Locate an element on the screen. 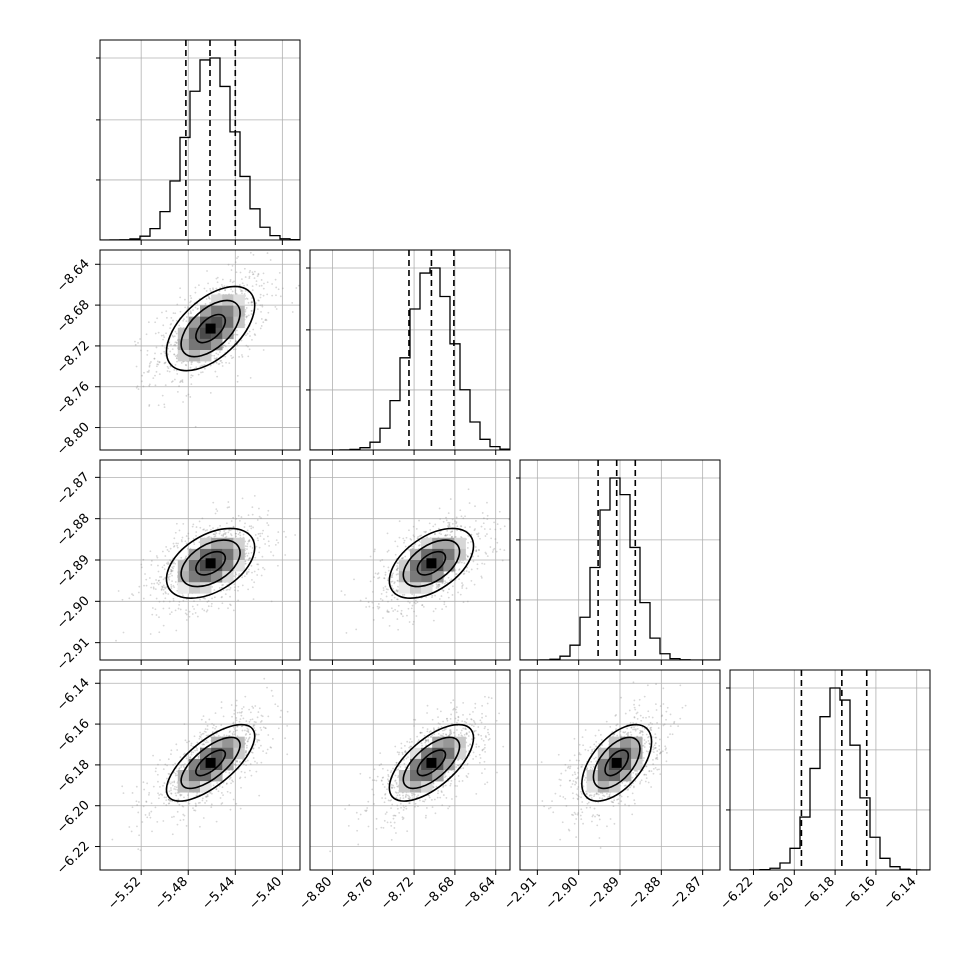 The image size is (970, 975). y-tick-label: −8.72 is located at coordinates (73, 357).